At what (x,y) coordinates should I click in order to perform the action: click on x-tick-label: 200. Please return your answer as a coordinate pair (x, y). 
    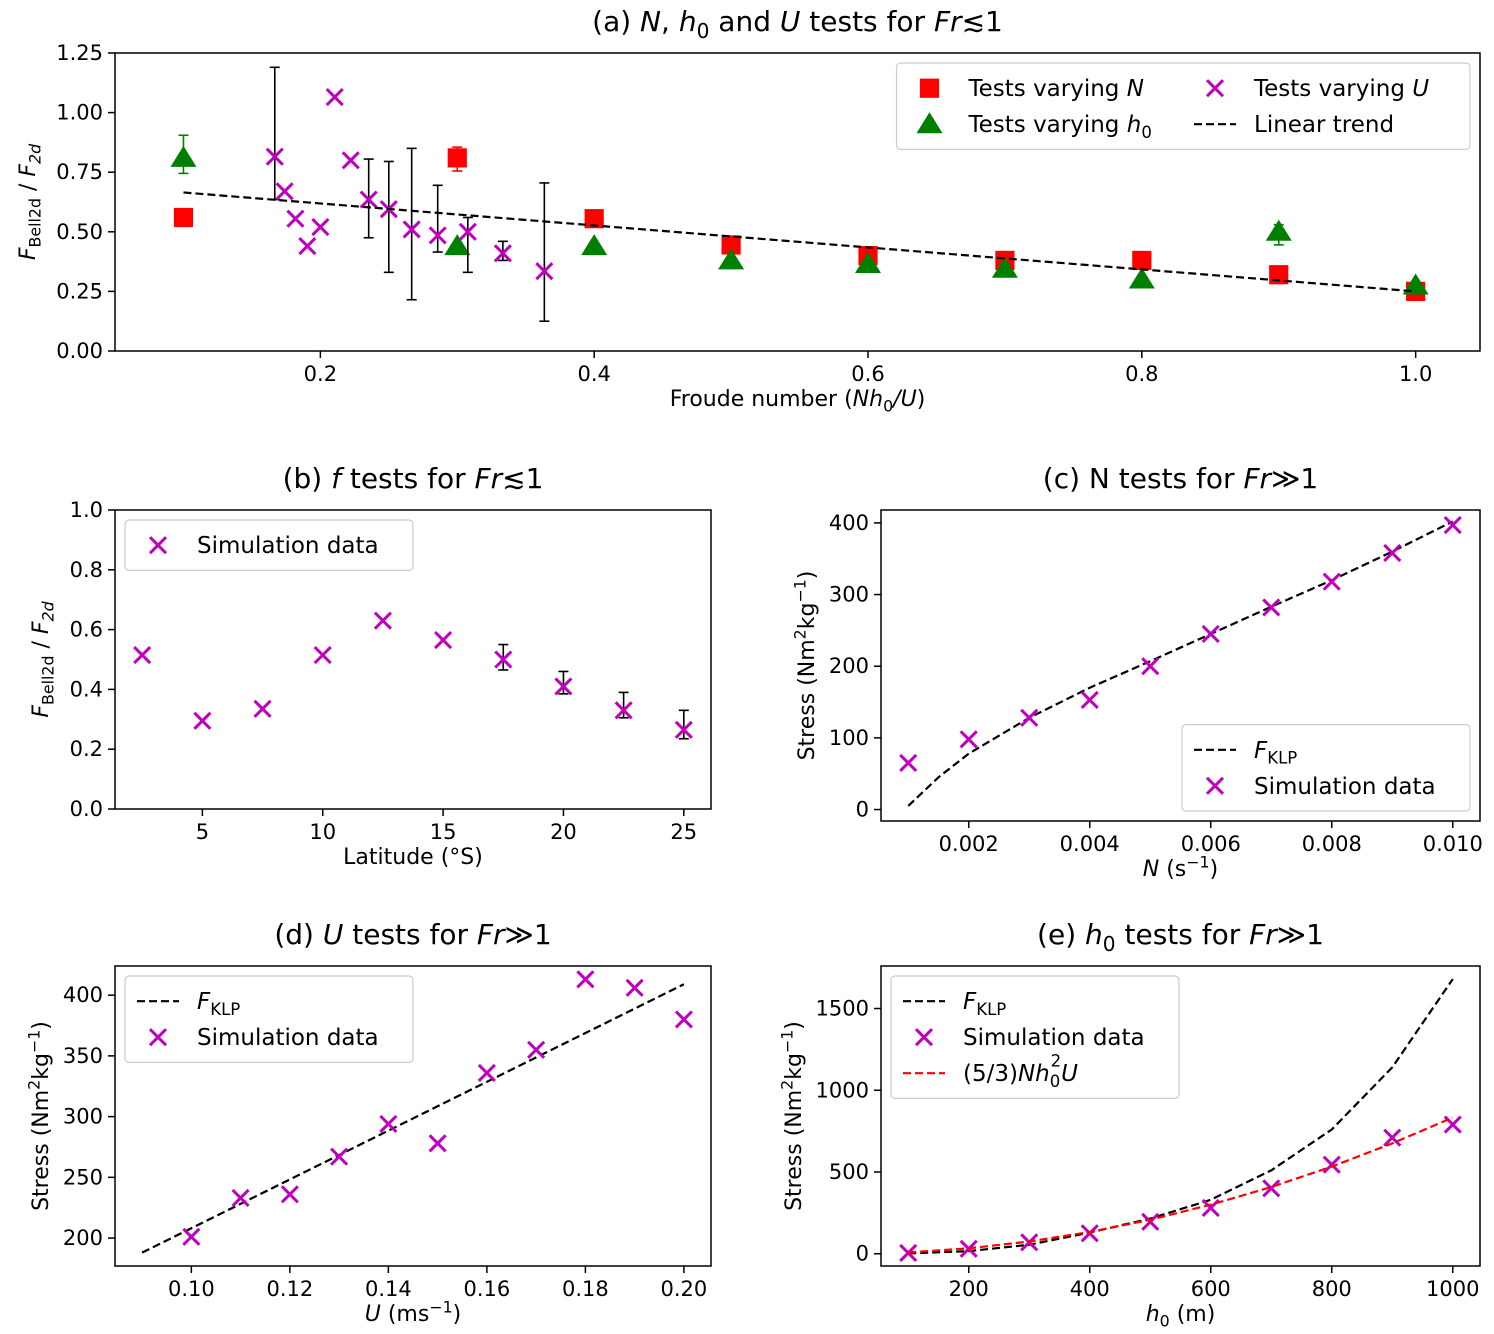
    Looking at the image, I should click on (969, 1289).